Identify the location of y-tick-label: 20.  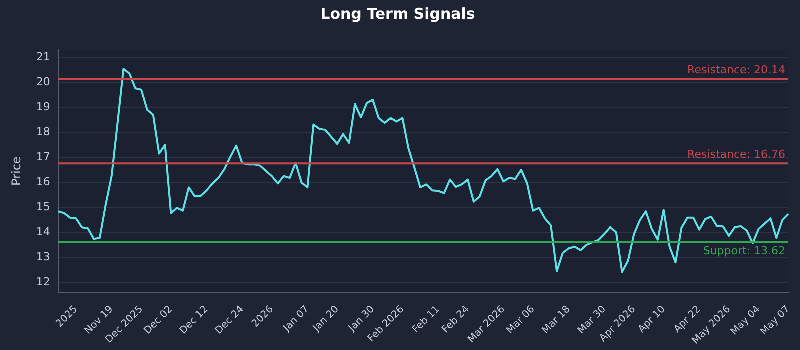
(43, 81).